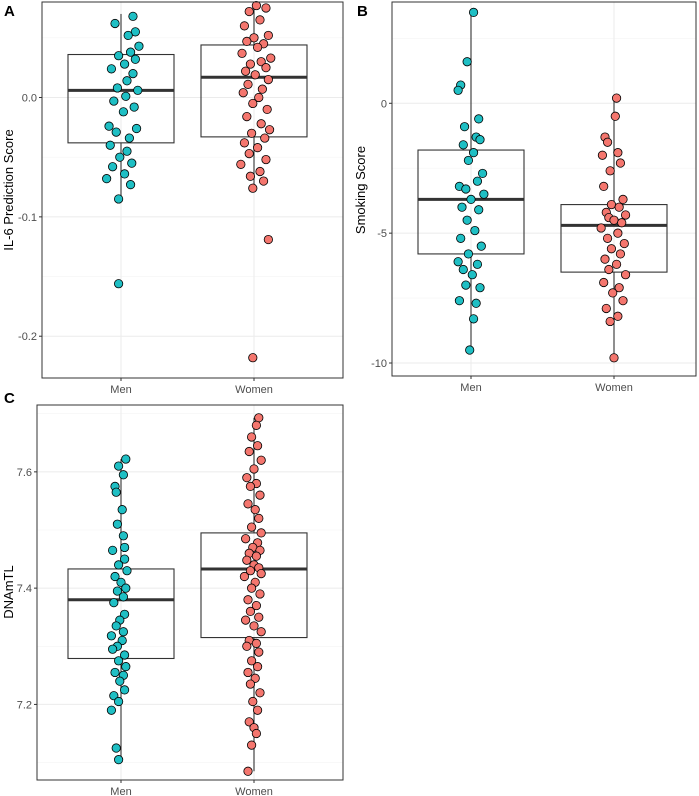 The width and height of the screenshot is (699, 796). I want to click on panel-a-box-men, so click(121, 98).